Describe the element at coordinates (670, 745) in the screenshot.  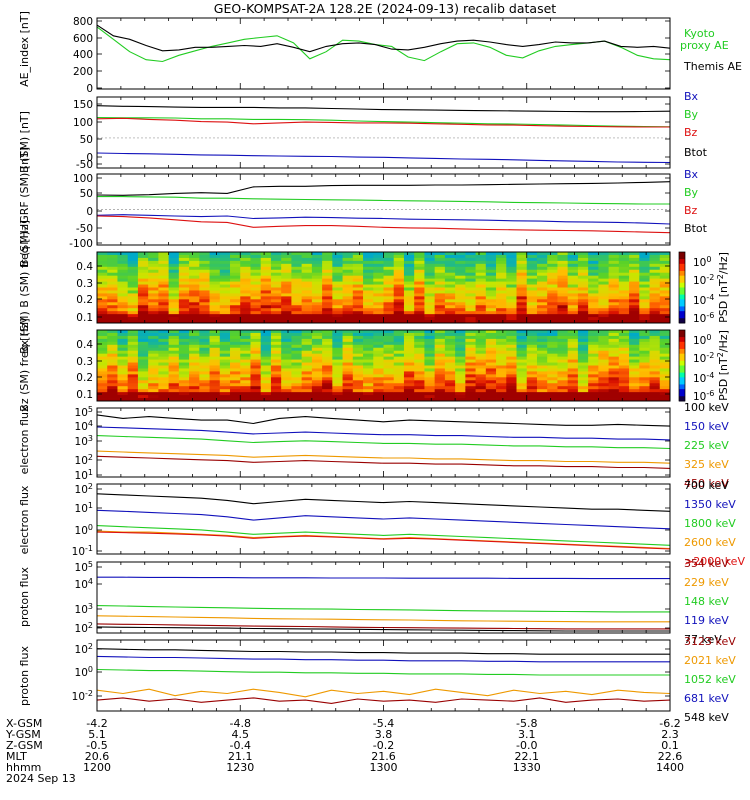
I see `ephemeris-value: 0.1` at that location.